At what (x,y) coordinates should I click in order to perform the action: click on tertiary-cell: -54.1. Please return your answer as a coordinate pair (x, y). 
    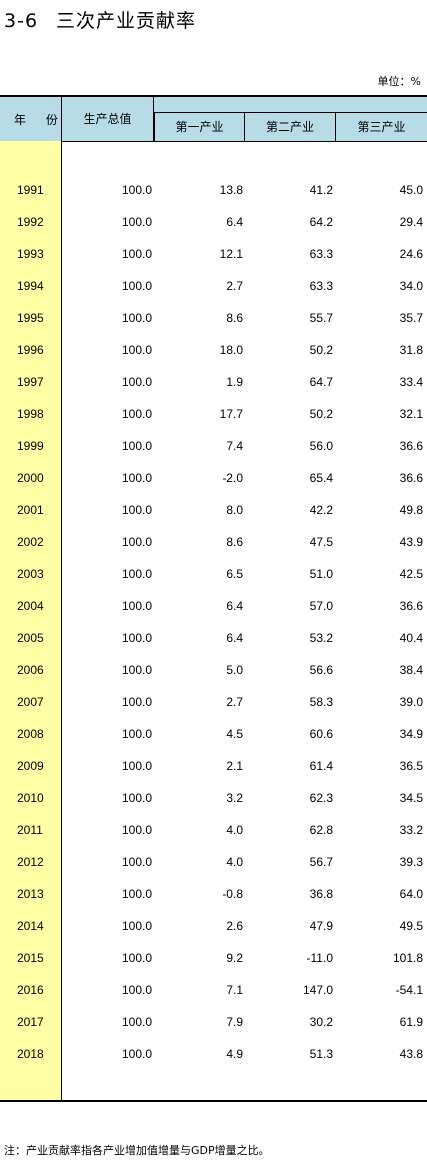
    Looking at the image, I should click on (409, 990).